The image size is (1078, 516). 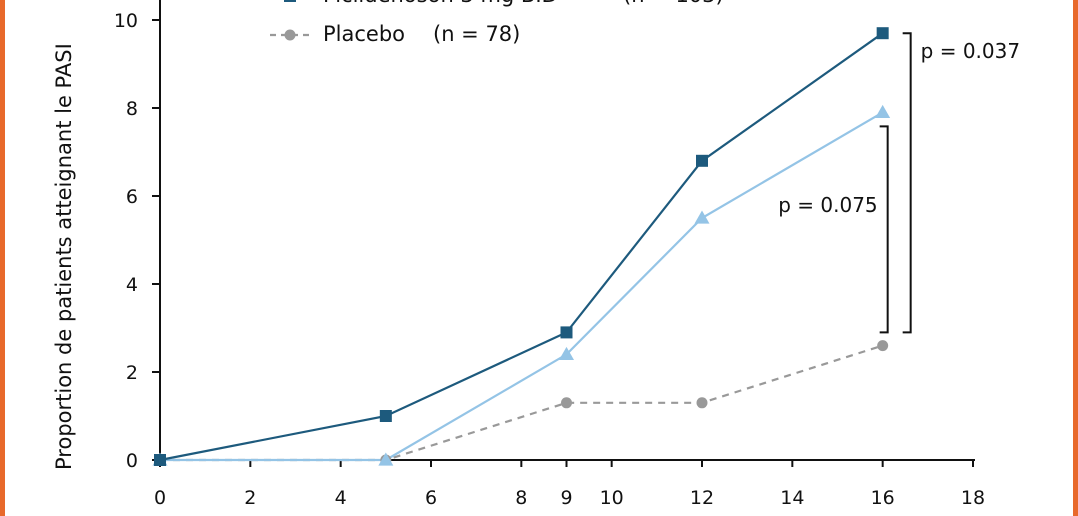 I want to click on y-tick-label: 6, so click(x=132, y=197).